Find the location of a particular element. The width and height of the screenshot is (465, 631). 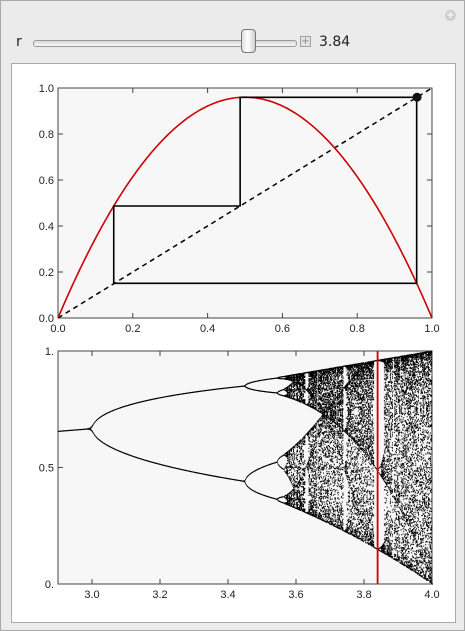

y-tick-label: 0. is located at coordinates (49, 585).